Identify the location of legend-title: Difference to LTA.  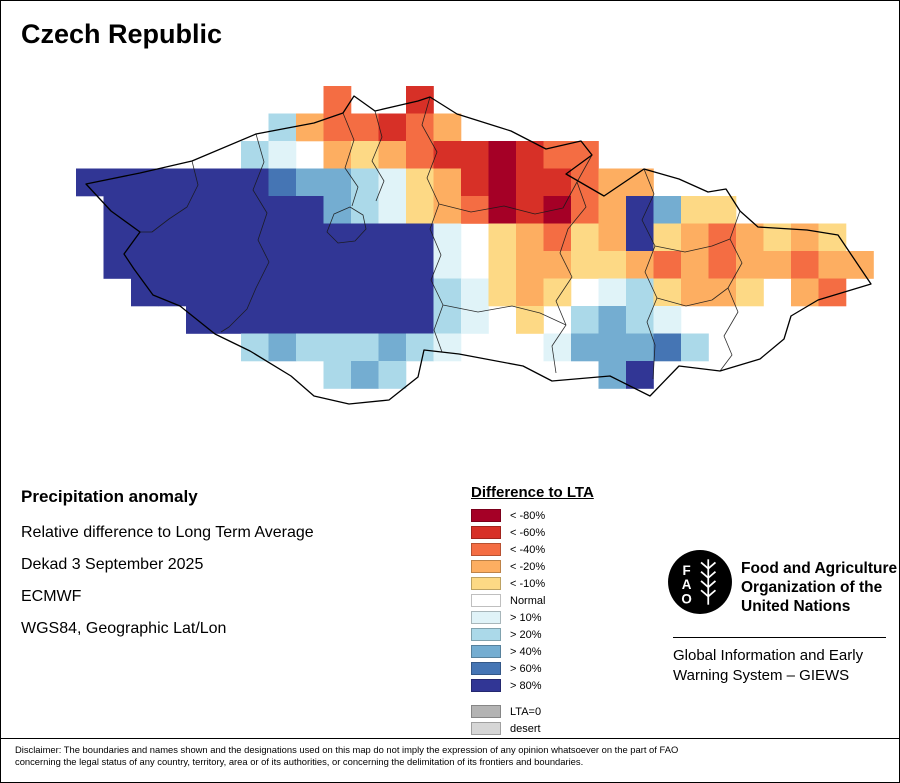
(532, 492).